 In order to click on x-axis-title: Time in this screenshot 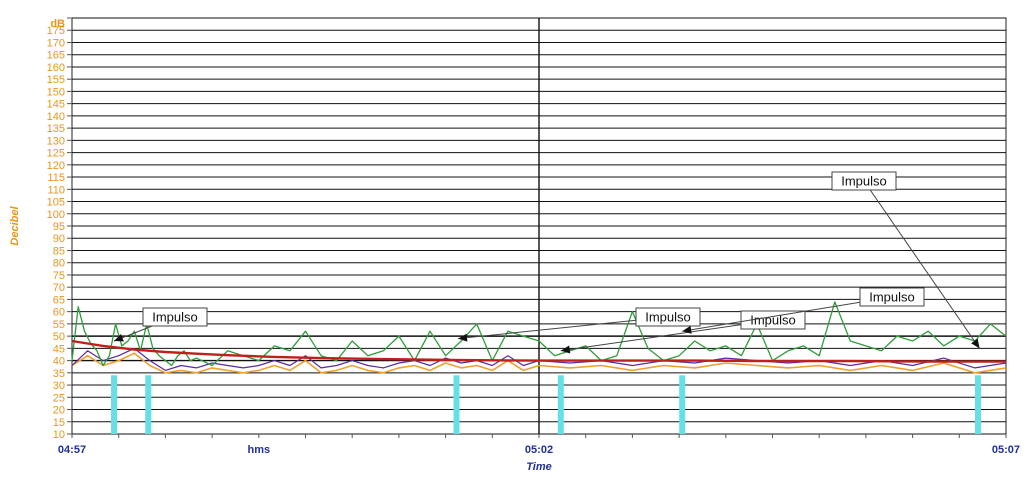, I will do `click(538, 467)`.